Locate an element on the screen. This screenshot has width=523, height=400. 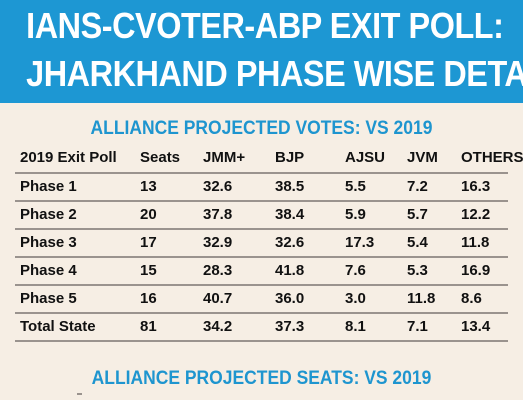
table-cell: 37.3 is located at coordinates (290, 326).